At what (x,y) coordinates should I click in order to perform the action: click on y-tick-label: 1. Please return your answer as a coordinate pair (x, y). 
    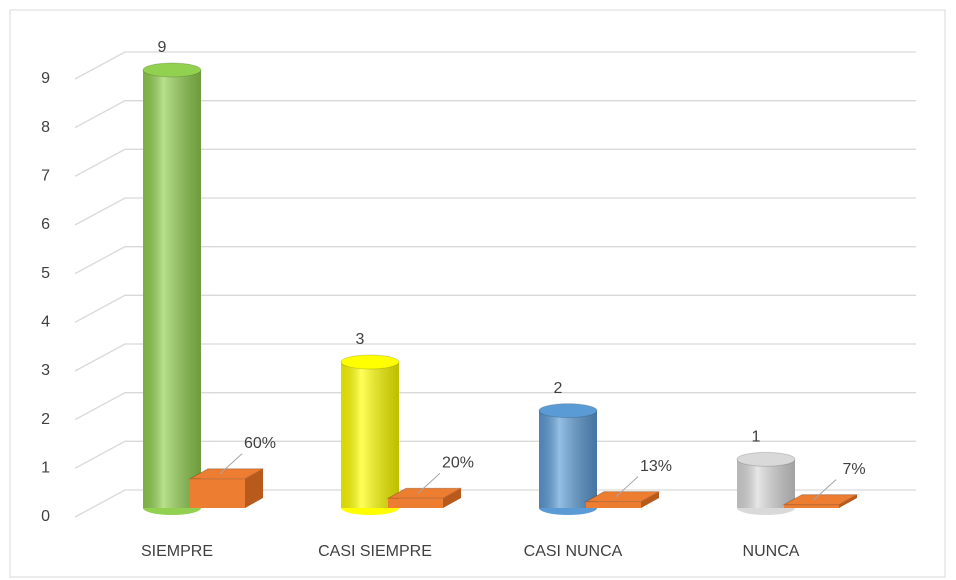
    Looking at the image, I should click on (45, 468).